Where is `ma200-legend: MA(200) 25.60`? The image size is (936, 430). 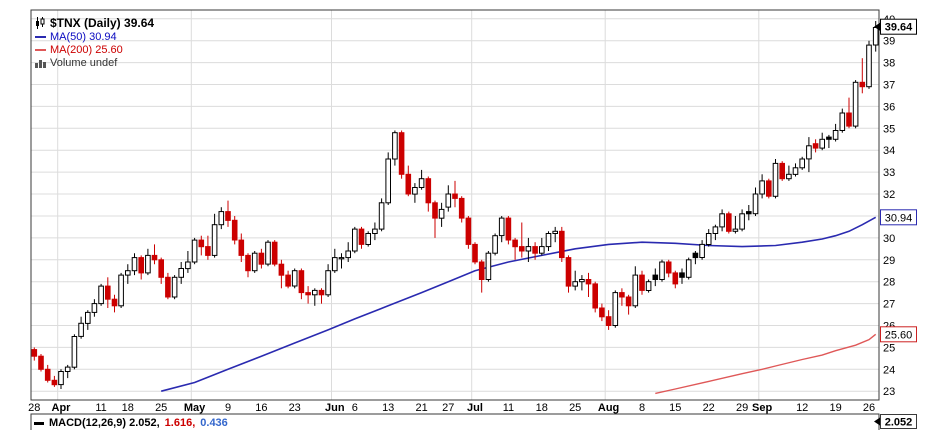
ma200-legend: MA(200) 25.60 is located at coordinates (94, 49).